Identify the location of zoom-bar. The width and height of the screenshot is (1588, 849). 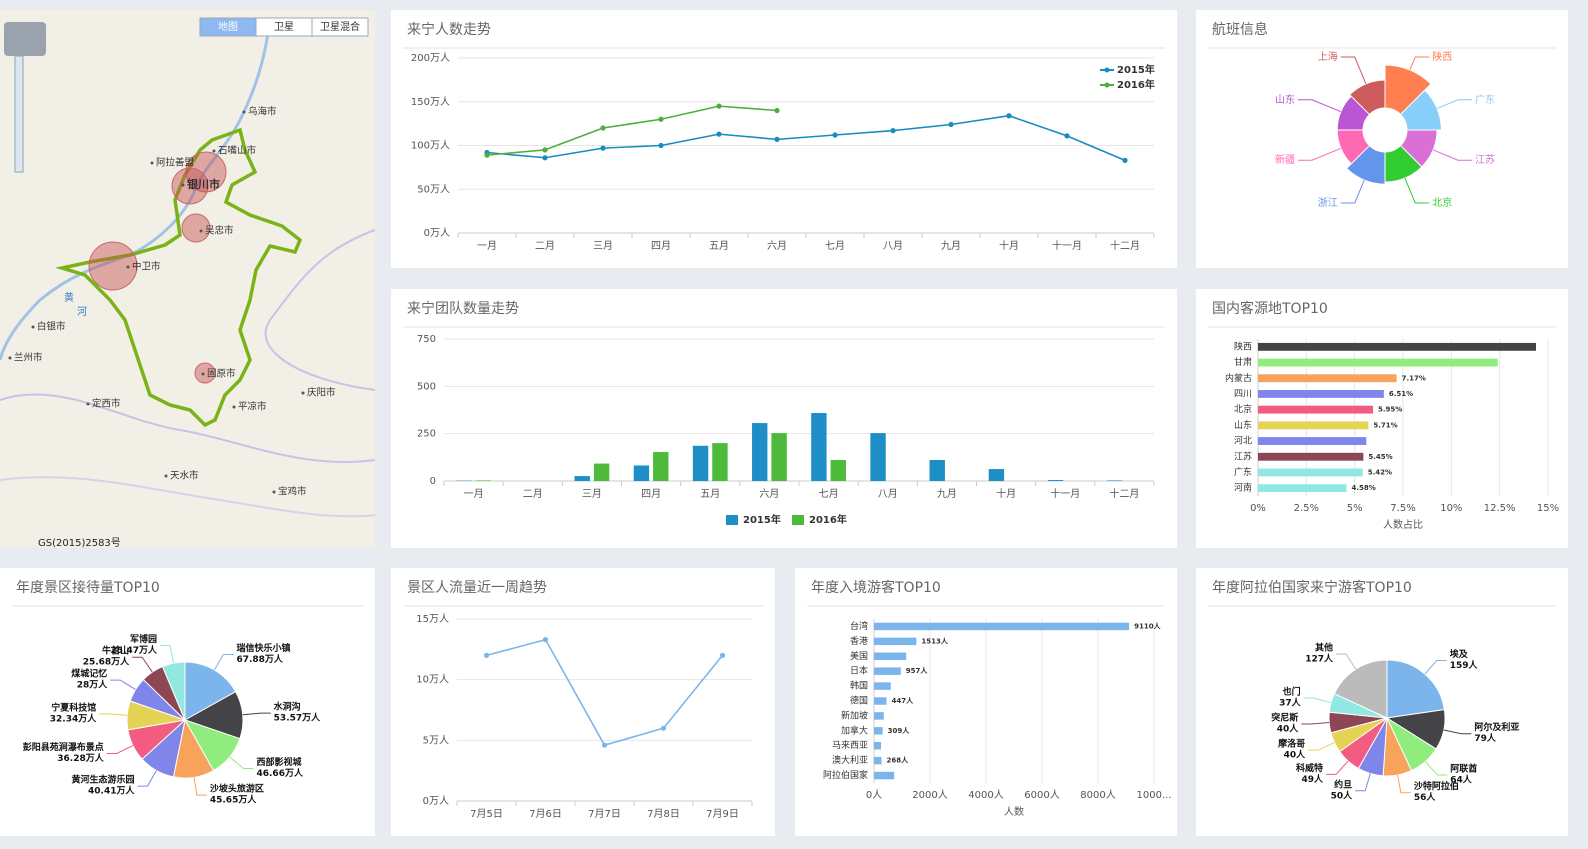
(19, 114).